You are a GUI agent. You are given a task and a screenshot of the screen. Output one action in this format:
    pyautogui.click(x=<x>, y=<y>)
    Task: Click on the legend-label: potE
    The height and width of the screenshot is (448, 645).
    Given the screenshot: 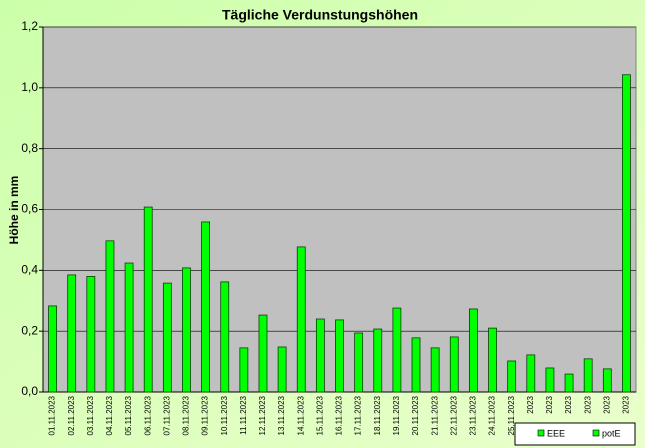 What is the action you would take?
    pyautogui.click(x=611, y=433)
    